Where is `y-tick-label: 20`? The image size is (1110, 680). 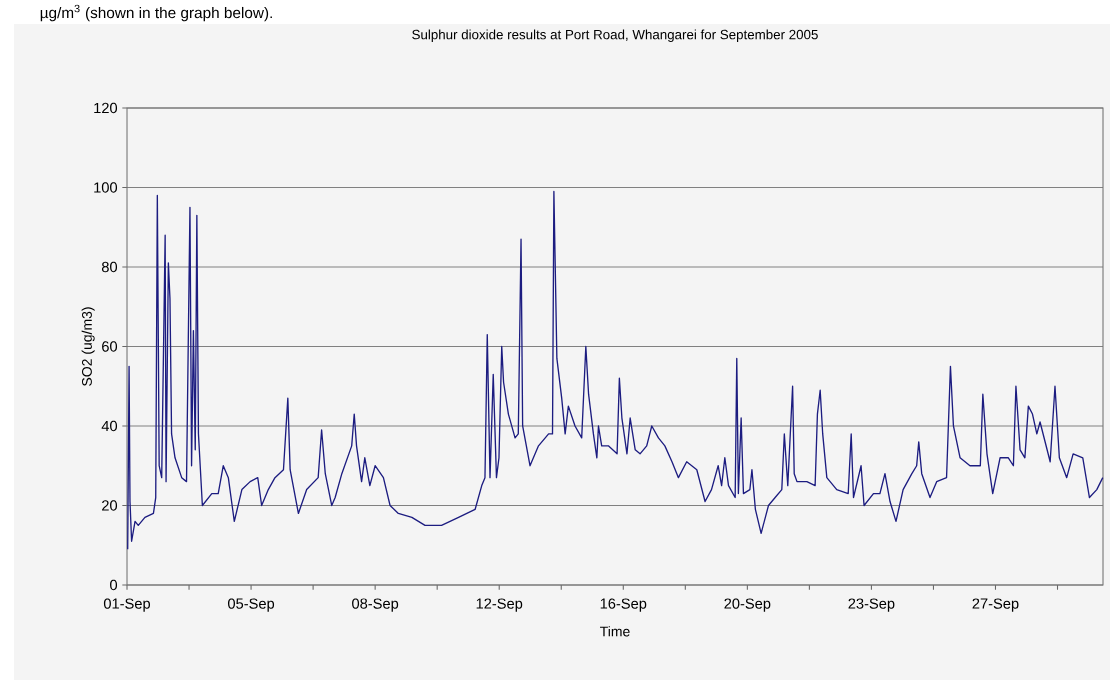 y-tick-label: 20 is located at coordinates (110, 505).